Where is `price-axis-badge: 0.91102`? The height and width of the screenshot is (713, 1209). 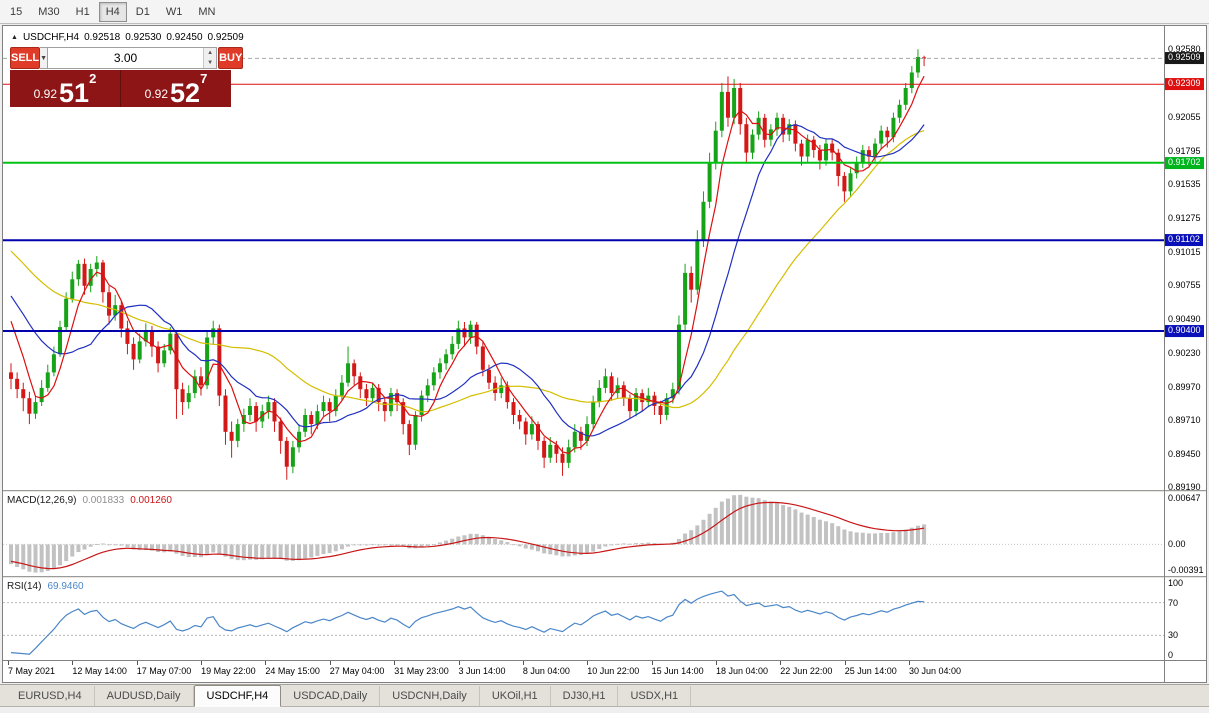
price-axis-badge: 0.91102 is located at coordinates (1184, 240).